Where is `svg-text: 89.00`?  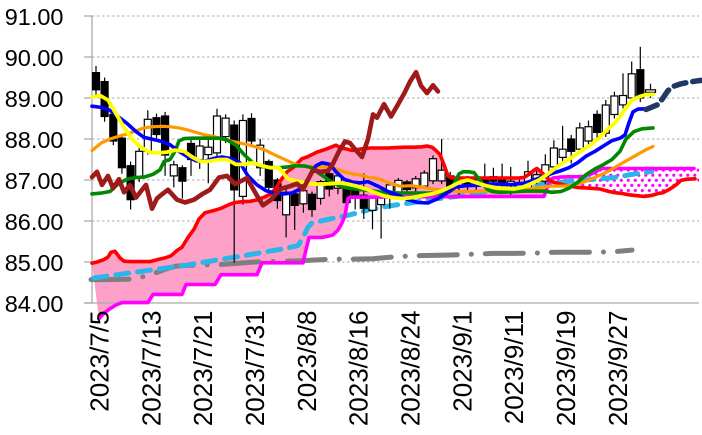 svg-text: 89.00 is located at coordinates (34, 99).